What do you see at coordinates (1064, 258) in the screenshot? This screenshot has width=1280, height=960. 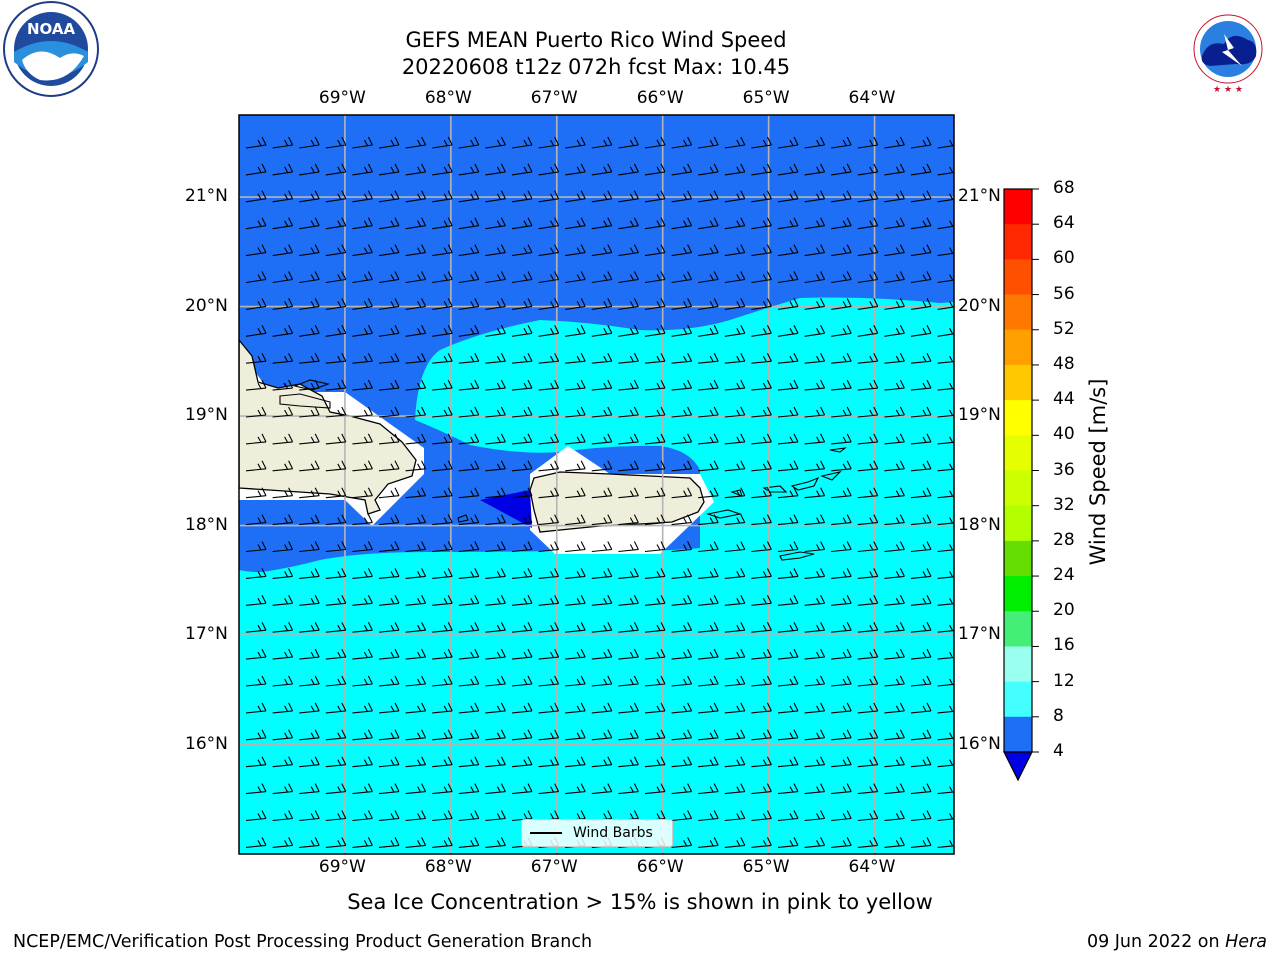 I see `colorbar-tick-label: 60` at bounding box center [1064, 258].